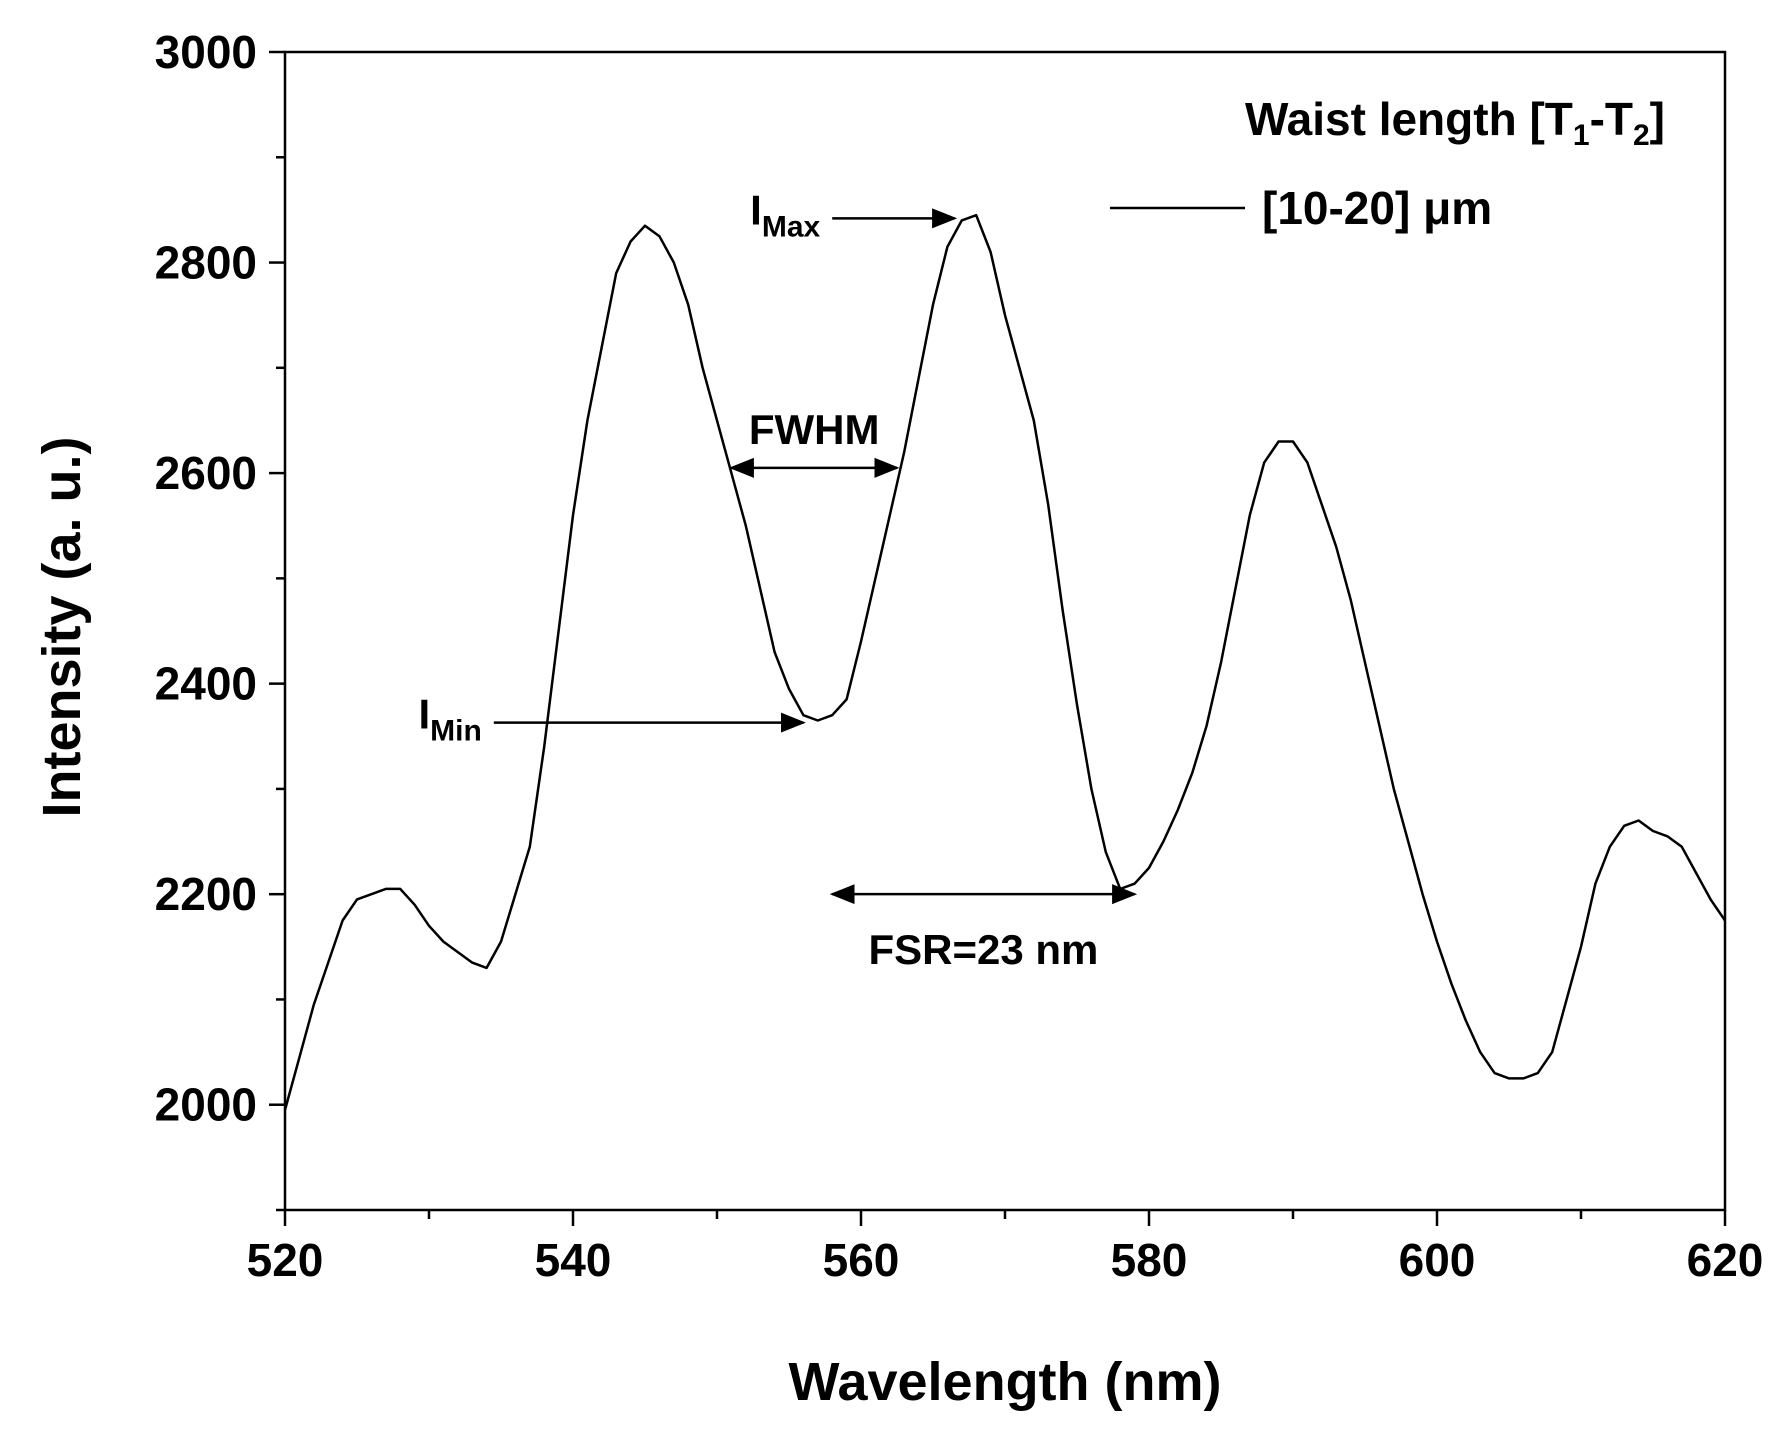  I want to click on legend: Waist length [T1-T2] [10-20] μm, so click(1387, 163).